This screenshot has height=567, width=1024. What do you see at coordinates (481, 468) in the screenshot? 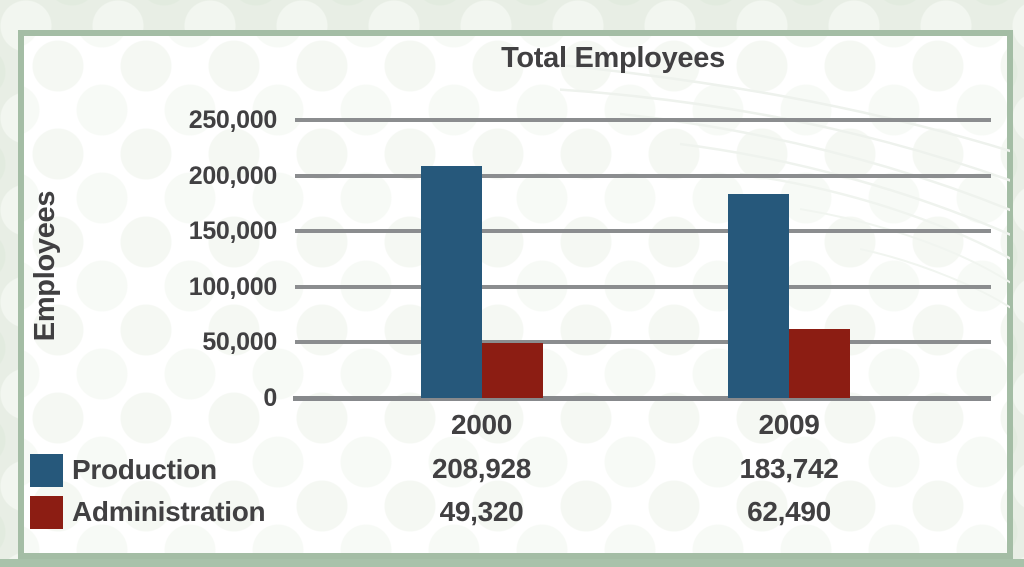
I see `value-production-2000: 208,928` at bounding box center [481, 468].